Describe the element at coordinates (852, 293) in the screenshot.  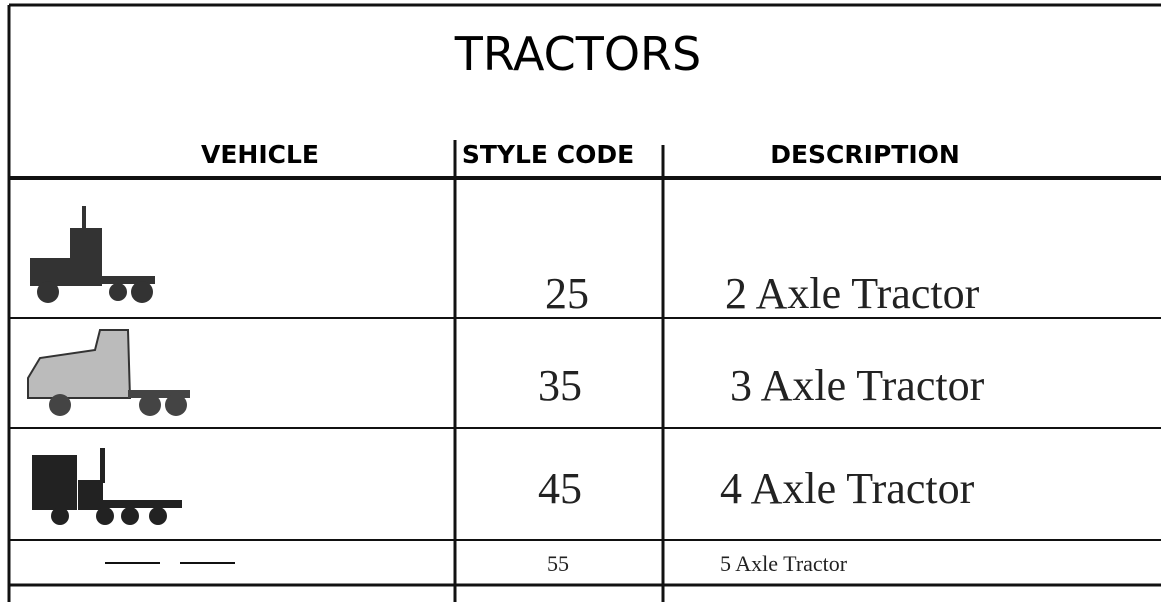
I see `description: 2 Axle Tractor` at that location.